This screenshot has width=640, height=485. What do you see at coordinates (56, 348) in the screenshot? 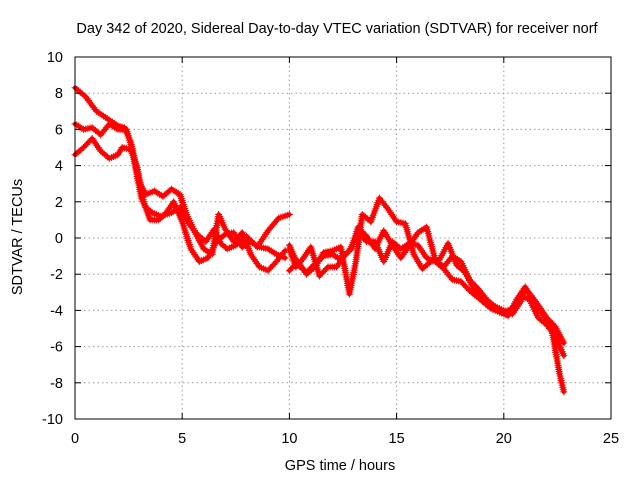
I see `y-tick-label: -6` at bounding box center [56, 348].